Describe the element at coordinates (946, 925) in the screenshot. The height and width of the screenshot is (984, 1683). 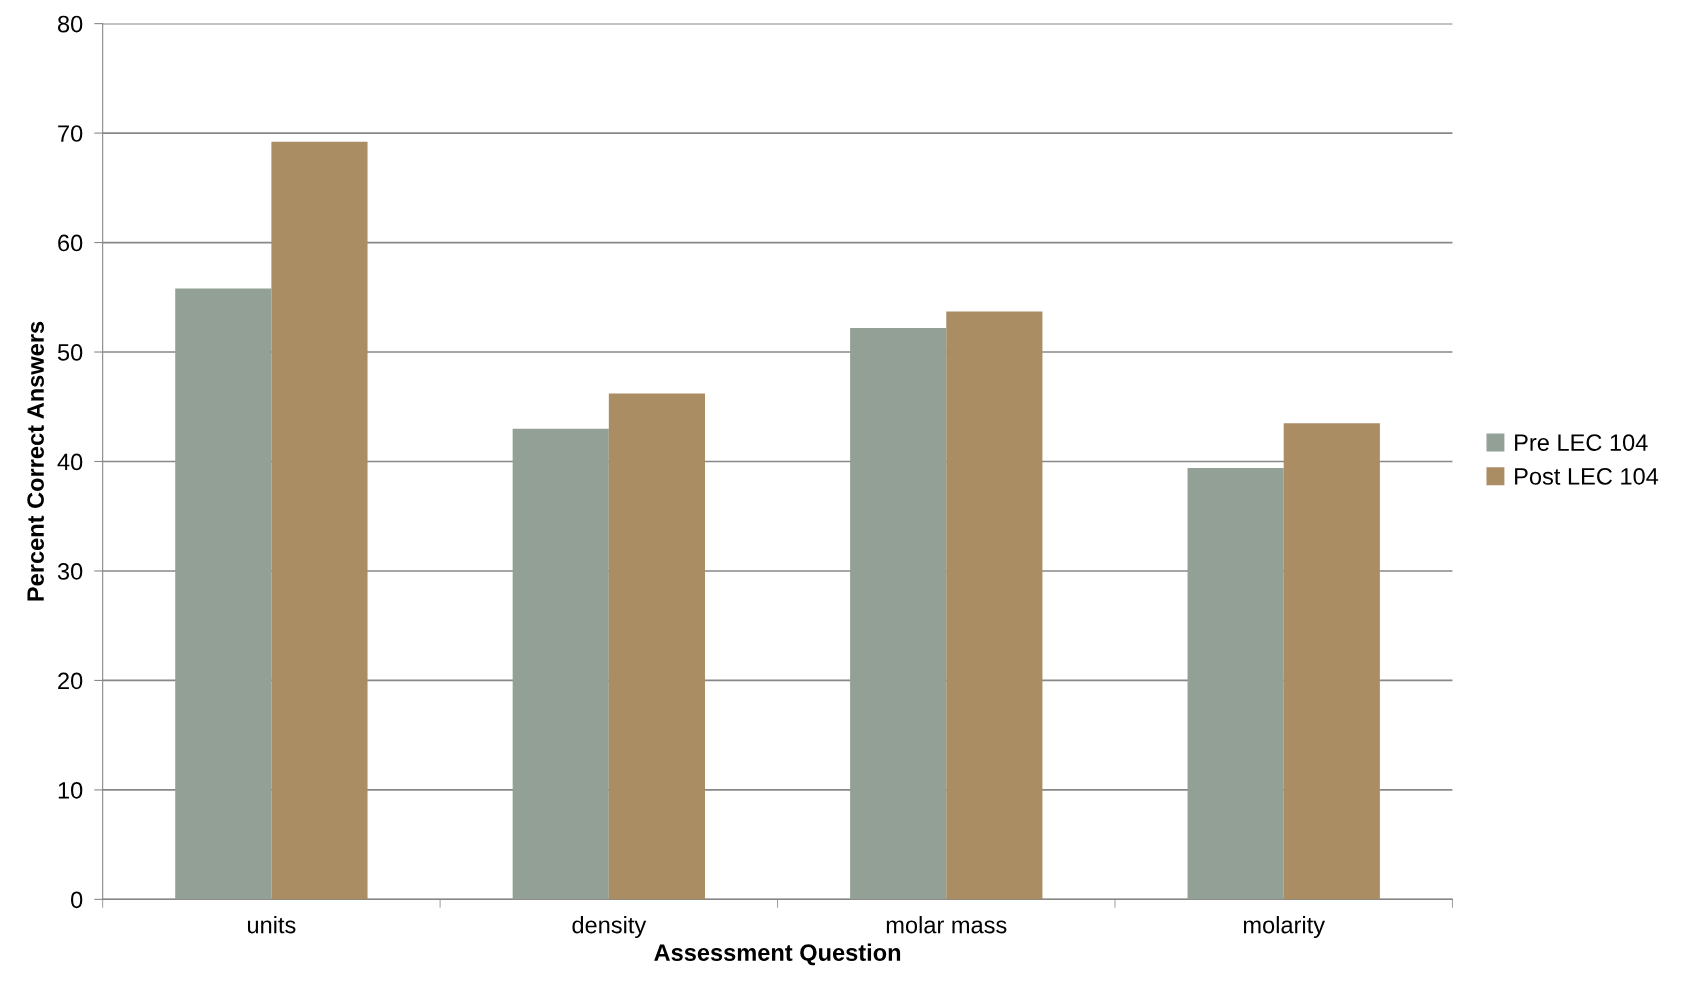
I see `x-tick-label: molar mass` at that location.